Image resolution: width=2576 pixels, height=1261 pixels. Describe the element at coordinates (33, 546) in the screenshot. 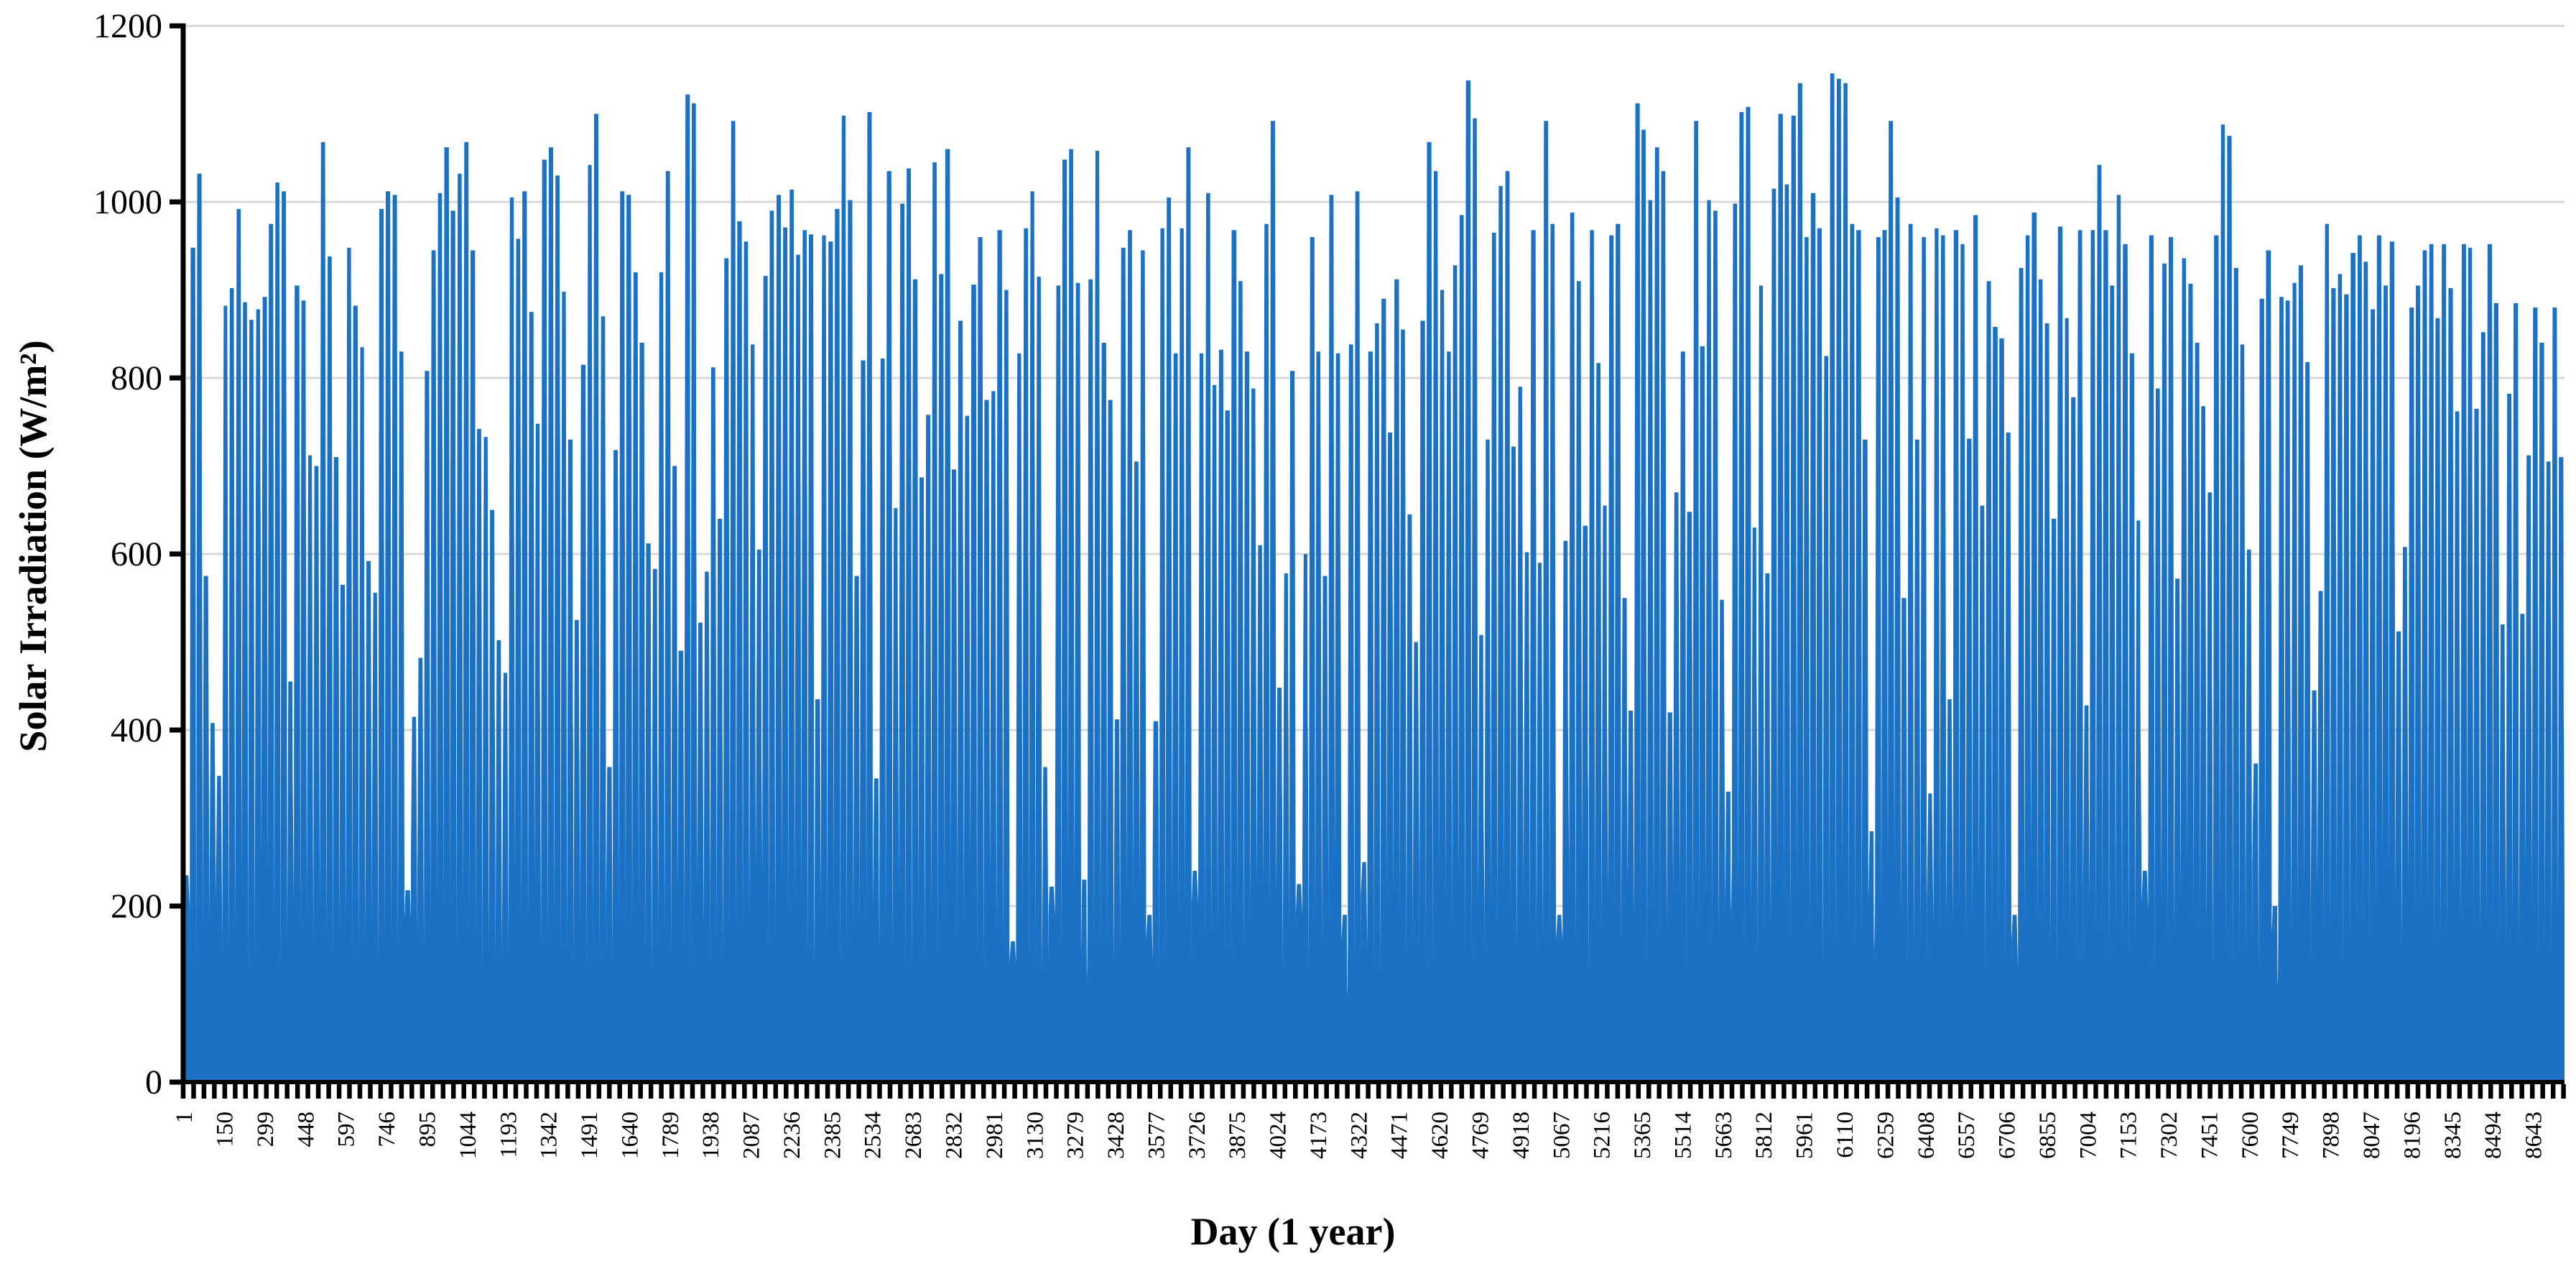

I see `y-axis-title: Solar Irradiation (W/m²)` at that location.